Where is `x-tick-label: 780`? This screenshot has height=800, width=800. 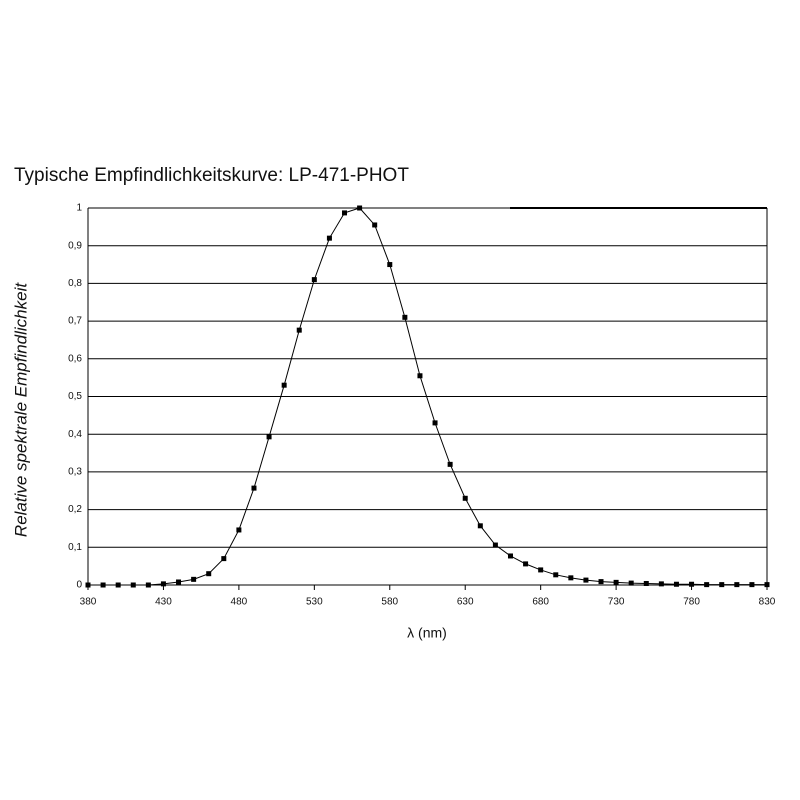
x-tick-label: 780 is located at coordinates (691, 602).